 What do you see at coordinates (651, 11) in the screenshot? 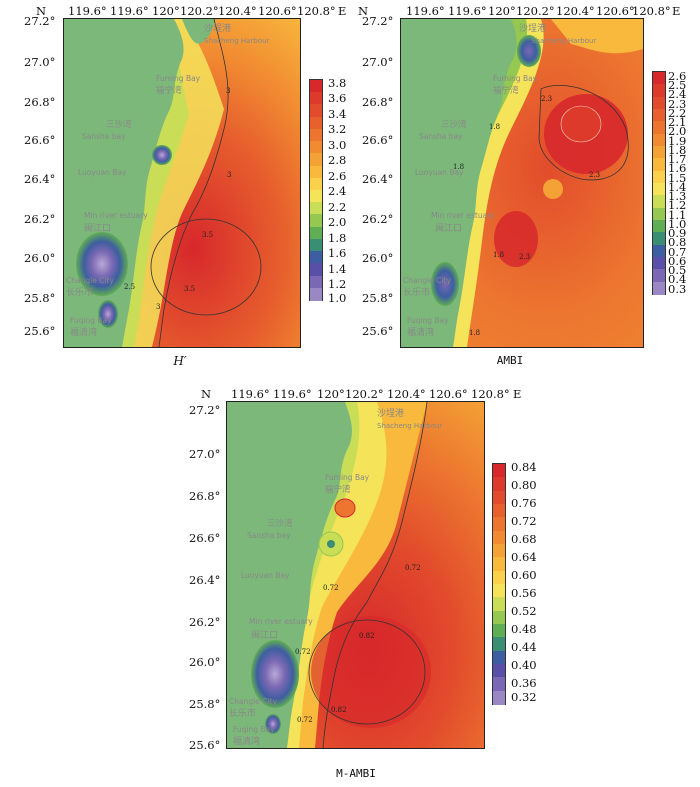
I see `lon-tick: 120.8°` at bounding box center [651, 11].